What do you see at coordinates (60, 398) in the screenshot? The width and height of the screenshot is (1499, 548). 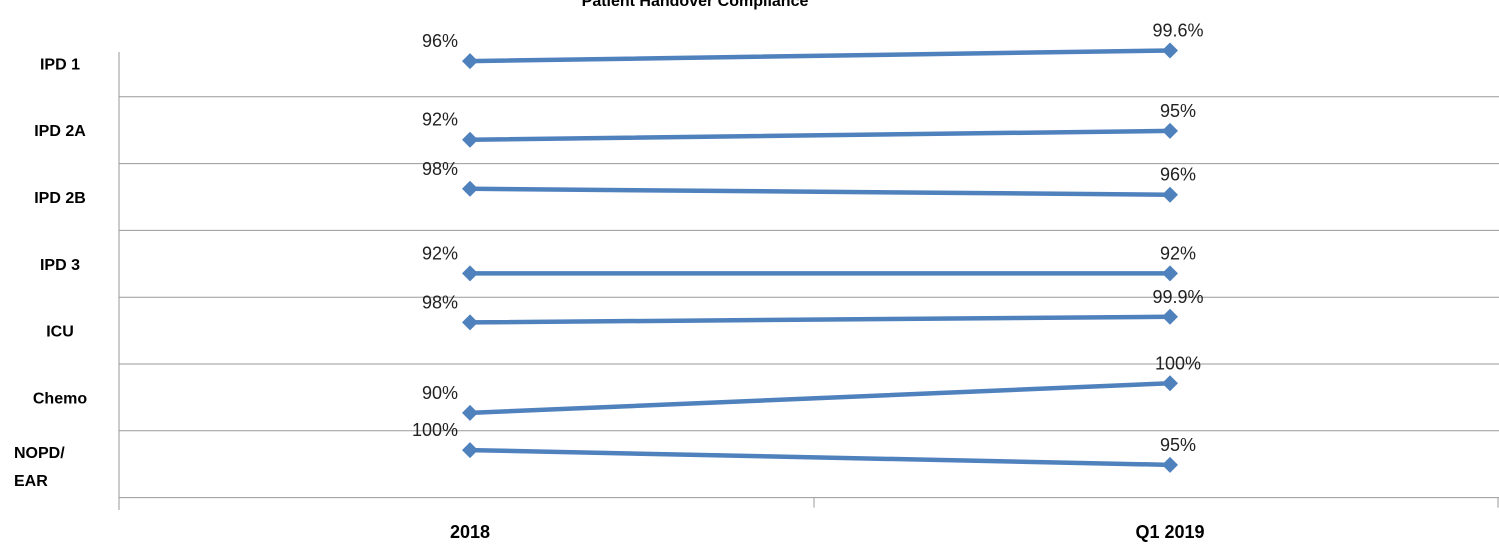 I see `row-label: Chemo` at bounding box center [60, 398].